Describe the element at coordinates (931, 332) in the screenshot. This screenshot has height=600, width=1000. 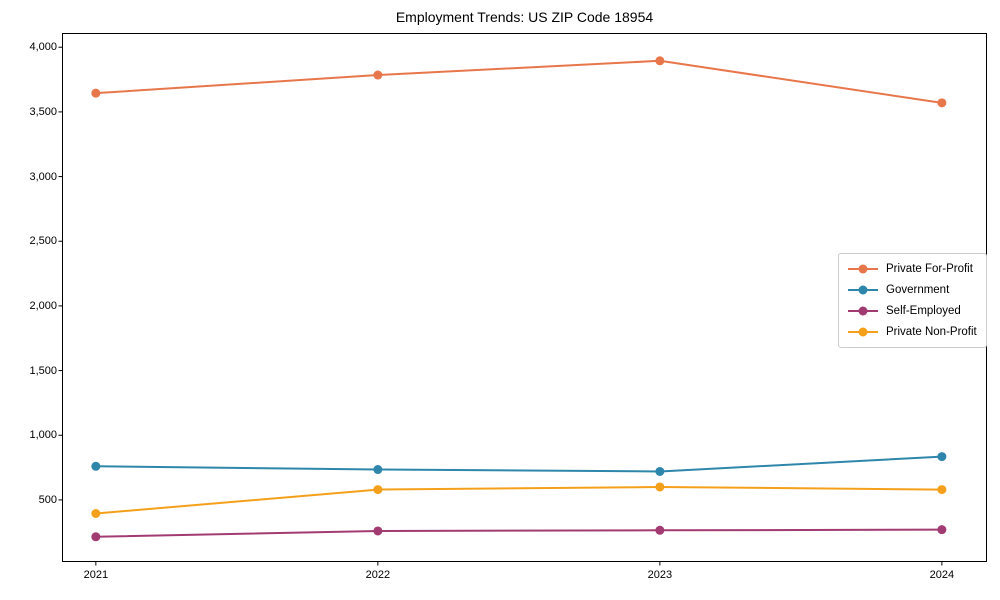
I see `legend-label: Private Non-Profit` at that location.